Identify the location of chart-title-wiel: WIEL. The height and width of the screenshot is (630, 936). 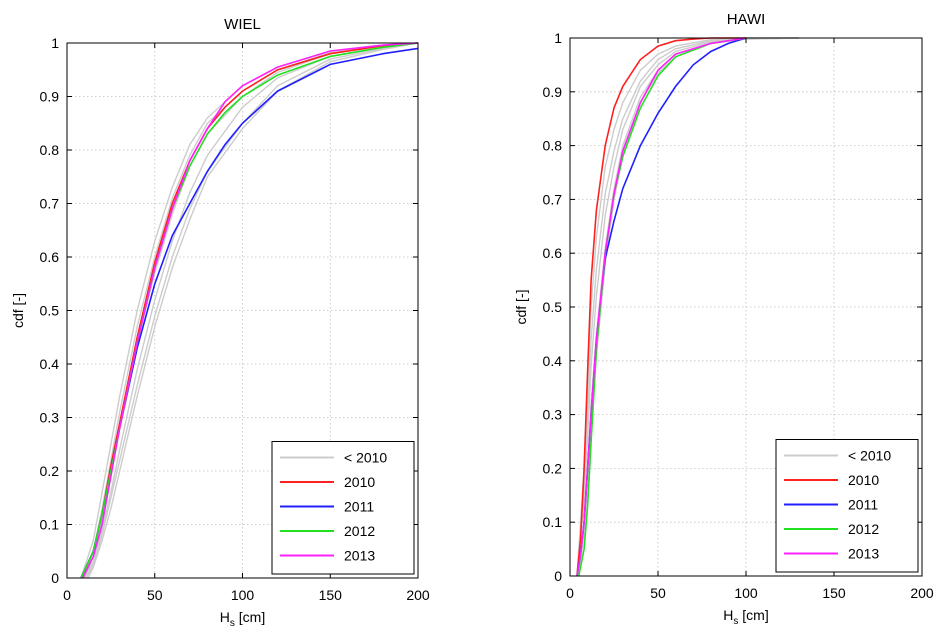
(242, 24).